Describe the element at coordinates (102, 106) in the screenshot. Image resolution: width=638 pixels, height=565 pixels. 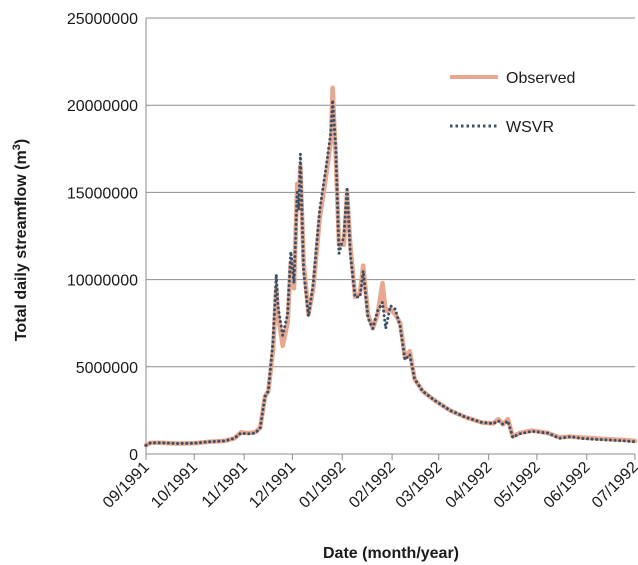
I see `y-tick-label: 20000000` at that location.